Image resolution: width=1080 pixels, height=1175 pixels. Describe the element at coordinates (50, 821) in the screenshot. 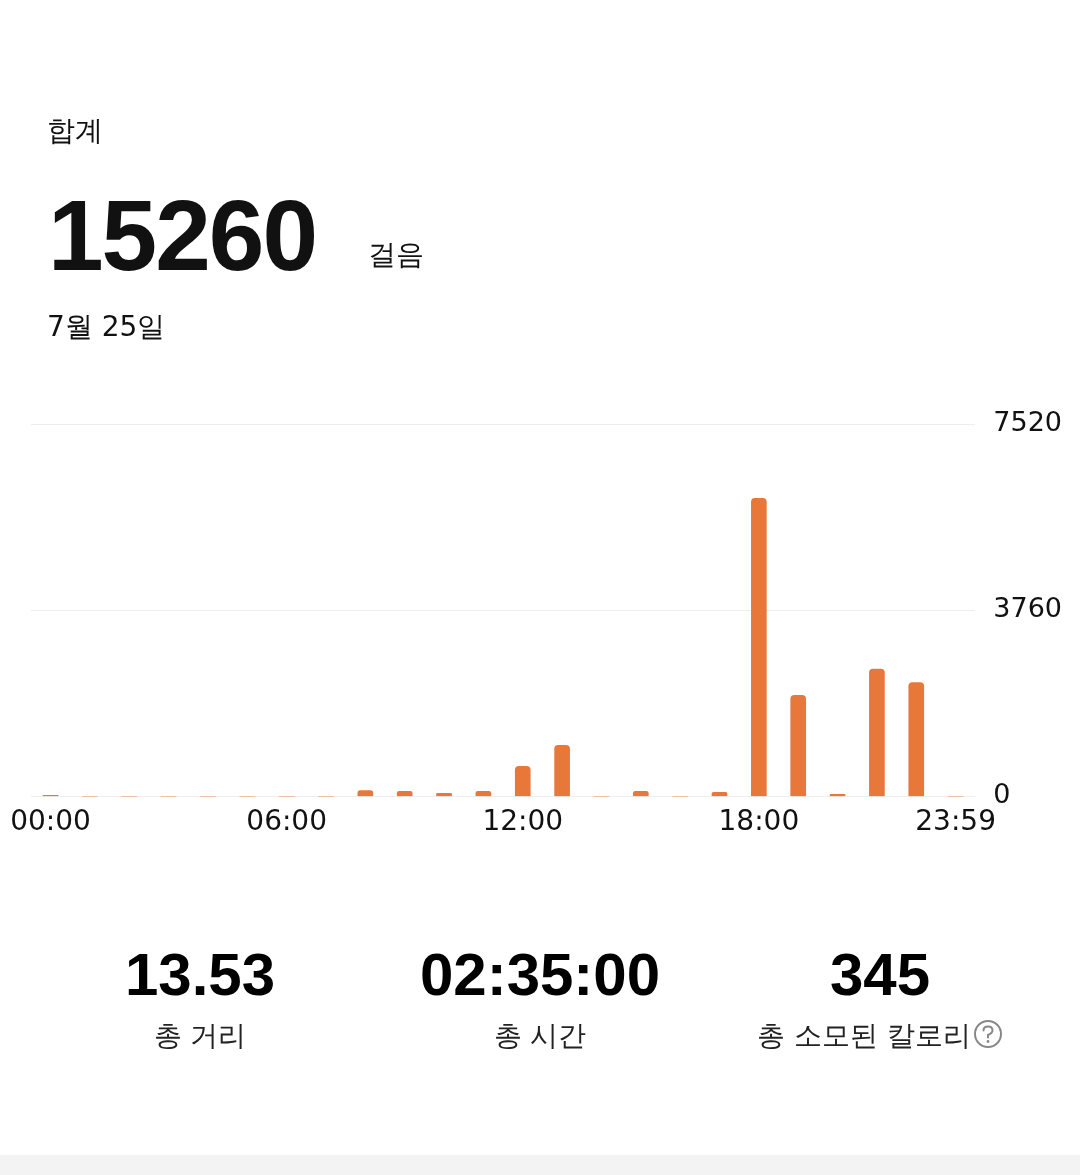

I see `x-tick-label: 00:00` at that location.